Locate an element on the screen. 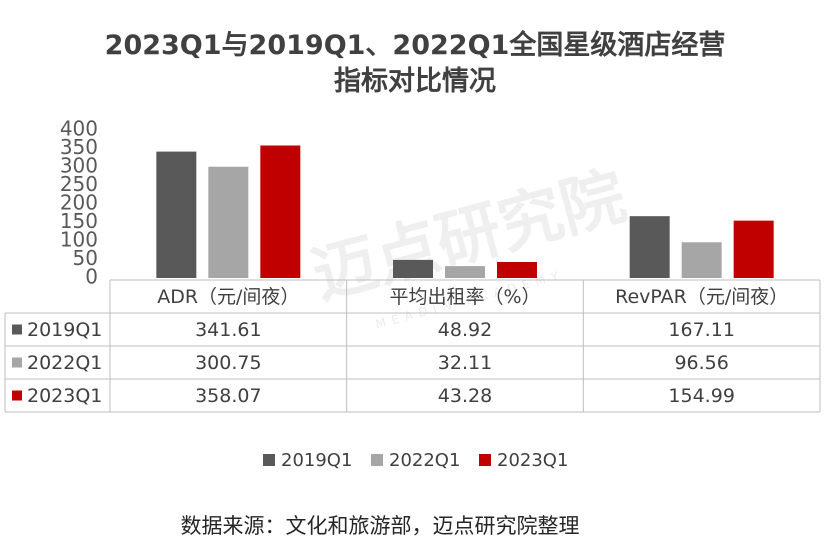 This screenshot has width=831, height=549. x-tick-label: ADR（元/间夜） is located at coordinates (228, 297).